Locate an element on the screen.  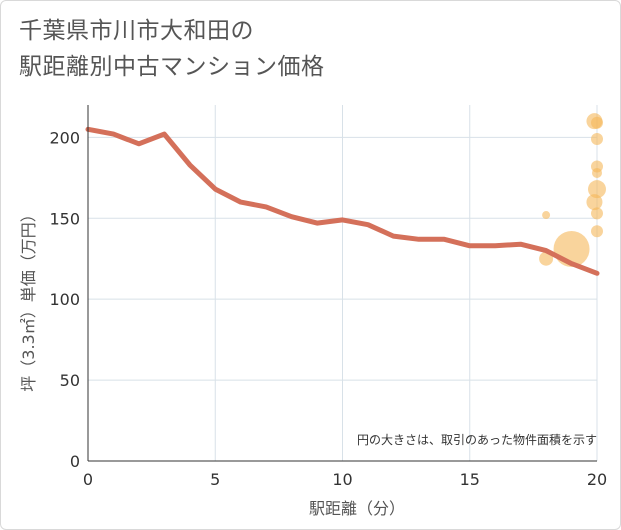
x-tick-label-20: 20 is located at coordinates (597, 479).